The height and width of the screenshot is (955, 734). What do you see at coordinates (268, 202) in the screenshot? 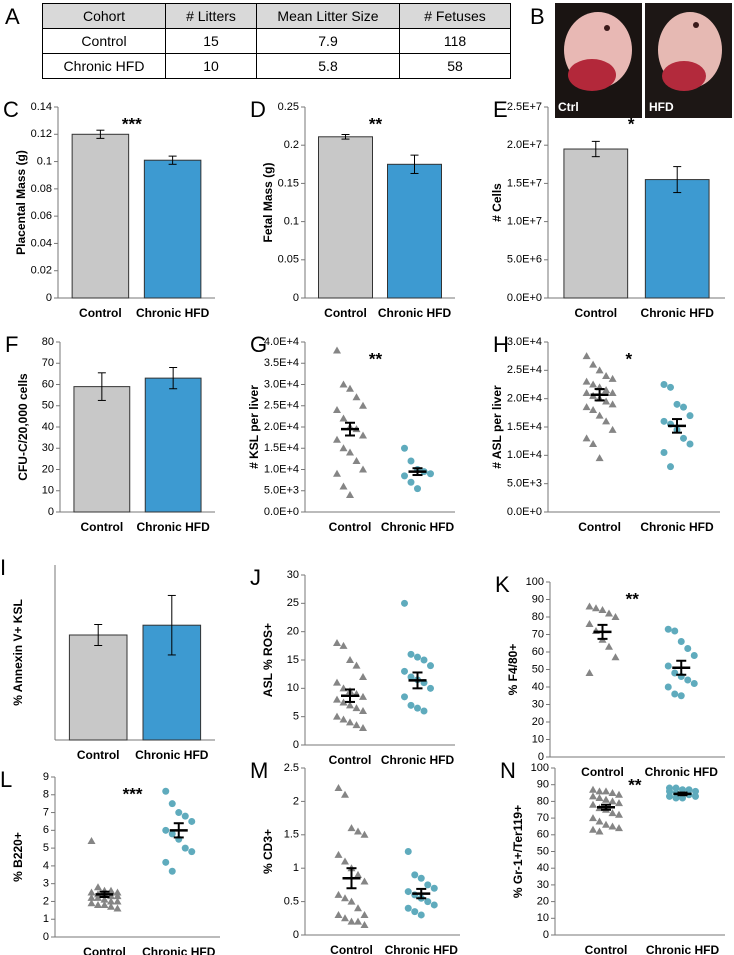
I see `y-axis-label: Fetal Mass (g)` at bounding box center [268, 202].